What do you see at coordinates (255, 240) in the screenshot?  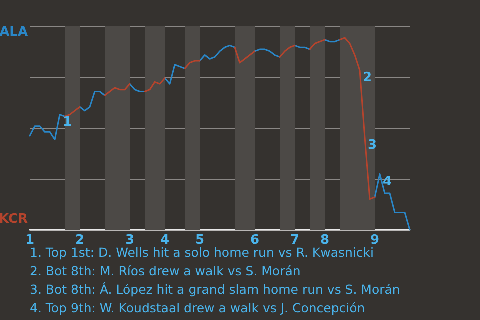 I see `x-tick-label: 6` at bounding box center [255, 240].